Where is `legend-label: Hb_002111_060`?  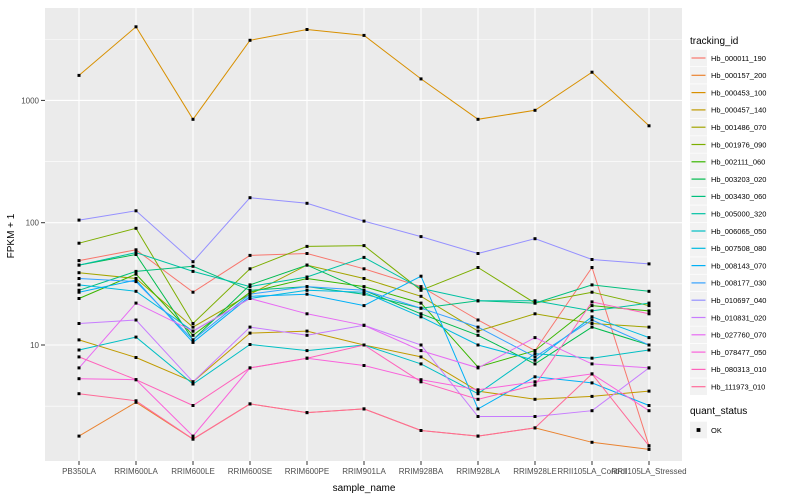 legend-label: Hb_002111_060 is located at coordinates (738, 162).